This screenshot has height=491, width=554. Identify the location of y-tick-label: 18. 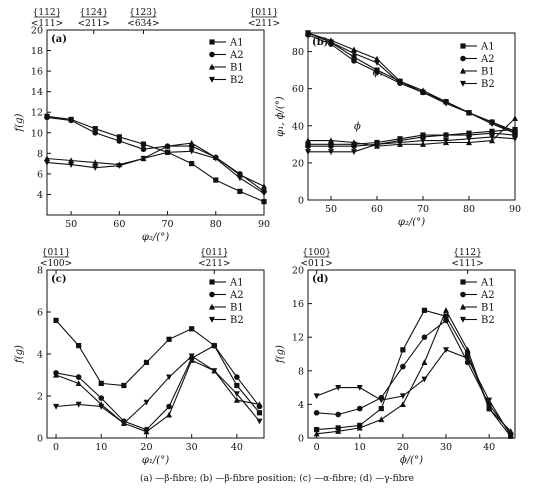
(37, 51).